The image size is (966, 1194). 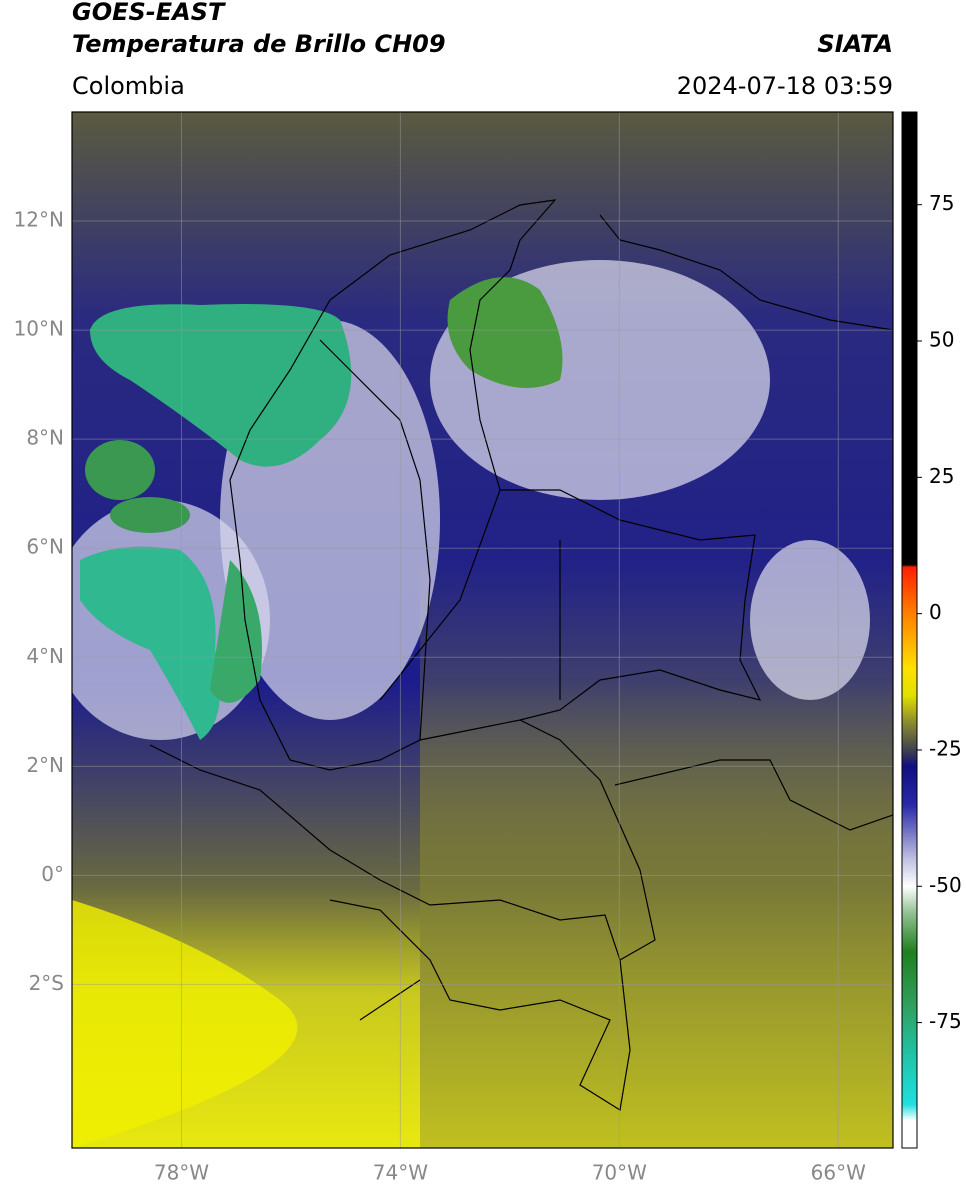 I want to click on lat-tick-label: 4°N, so click(x=45, y=656).